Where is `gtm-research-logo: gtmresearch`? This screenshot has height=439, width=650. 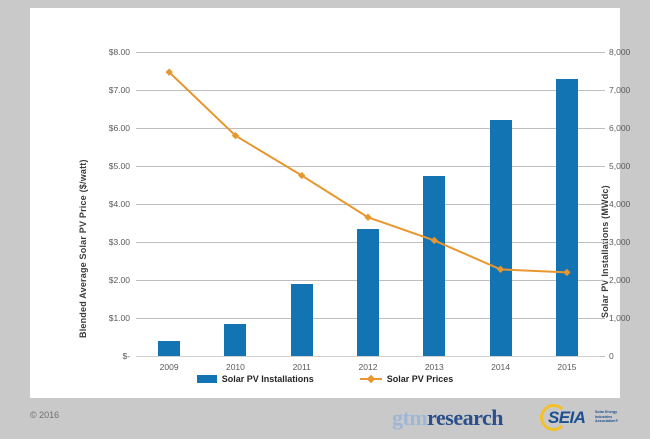 gtm-research-logo: gtmresearch is located at coordinates (447, 418).